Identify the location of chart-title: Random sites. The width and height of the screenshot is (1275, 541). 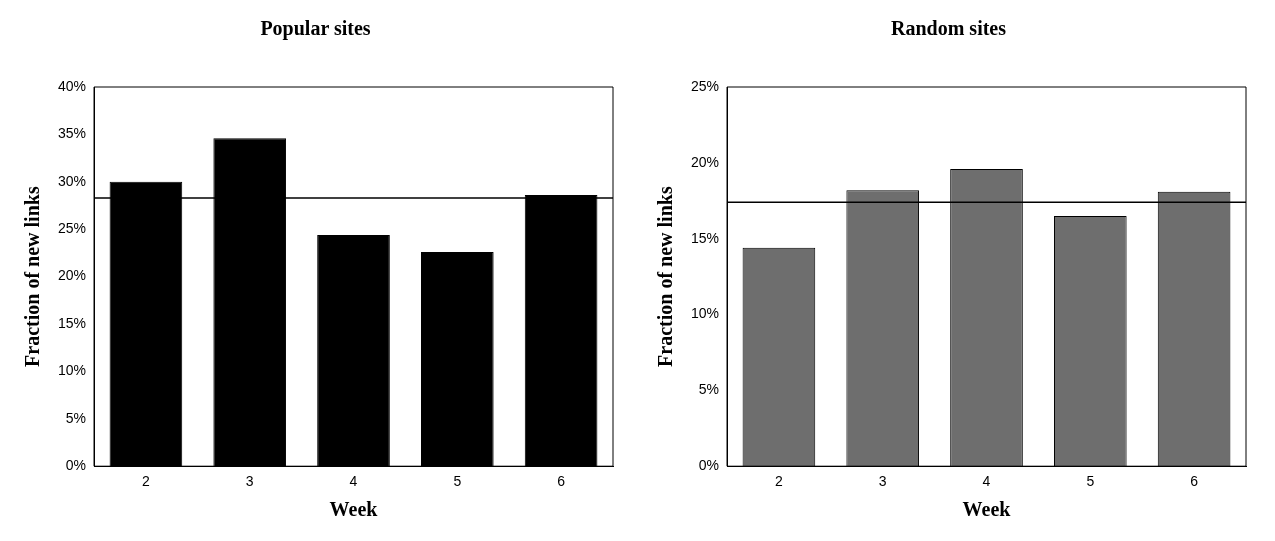
(948, 28).